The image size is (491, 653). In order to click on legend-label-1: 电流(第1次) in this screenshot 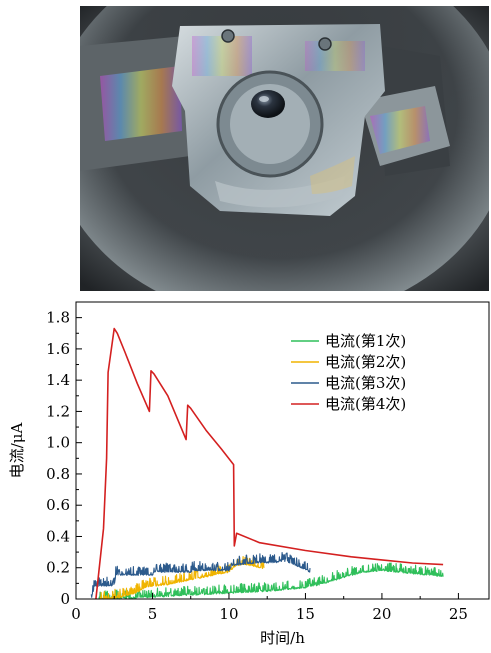, I will do `click(365, 341)`.